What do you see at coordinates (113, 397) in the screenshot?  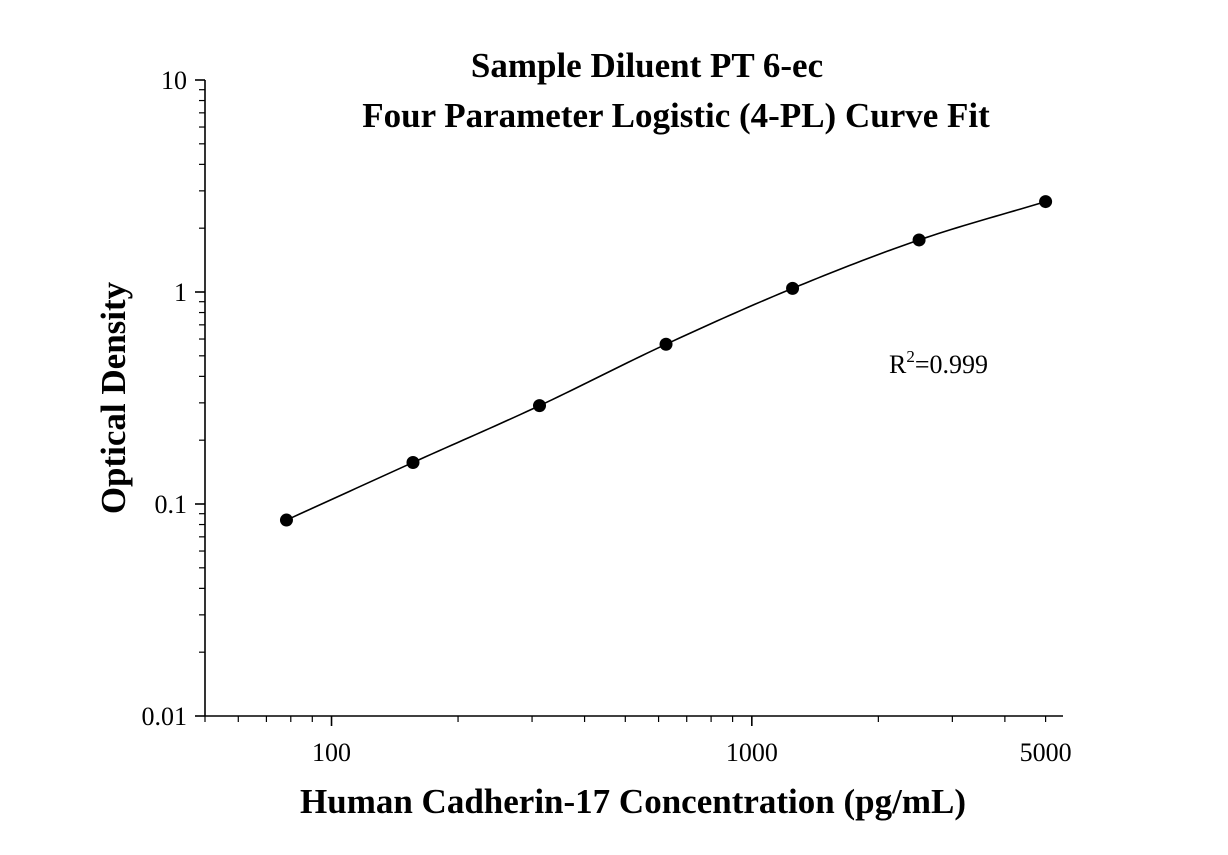 I see `y-axis-title: Optical Density` at bounding box center [113, 397].